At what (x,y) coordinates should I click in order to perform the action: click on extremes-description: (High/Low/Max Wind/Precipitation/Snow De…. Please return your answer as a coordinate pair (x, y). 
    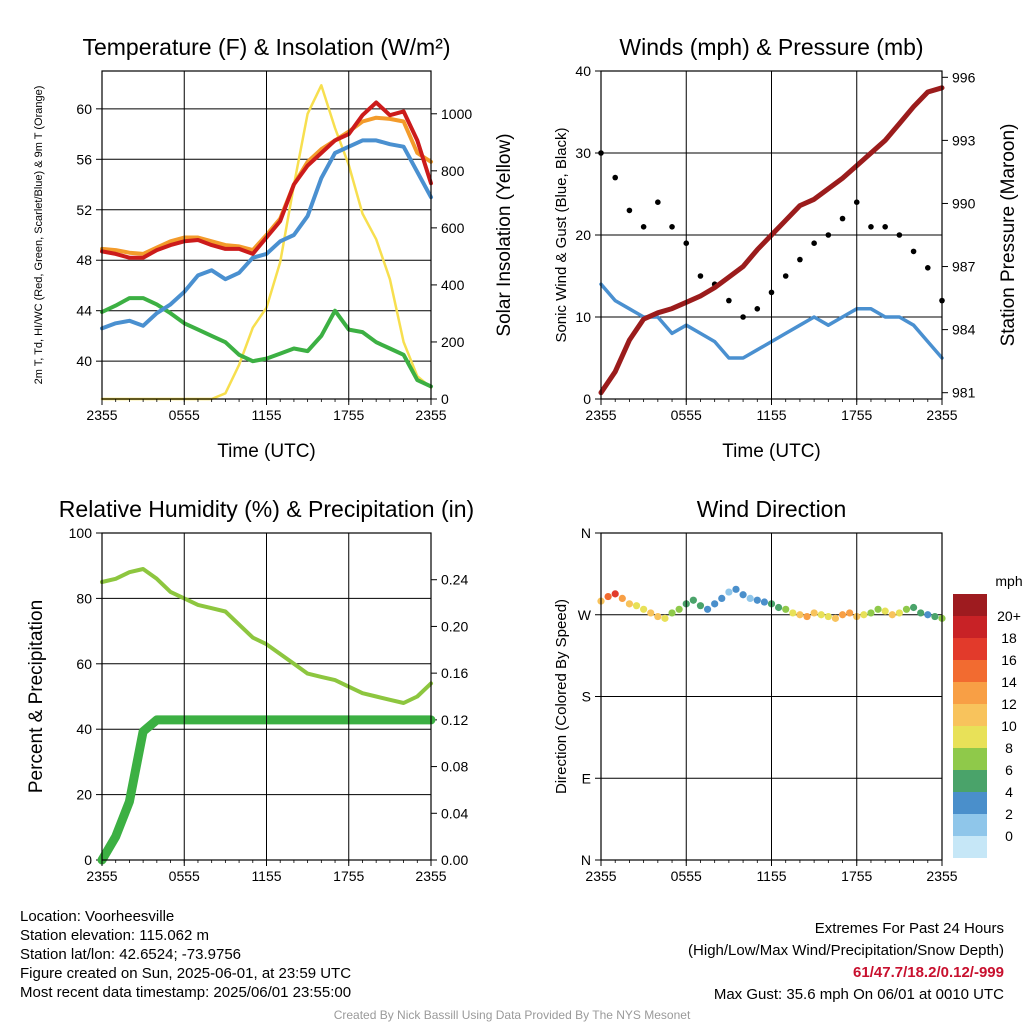
    Looking at the image, I should click on (846, 950).